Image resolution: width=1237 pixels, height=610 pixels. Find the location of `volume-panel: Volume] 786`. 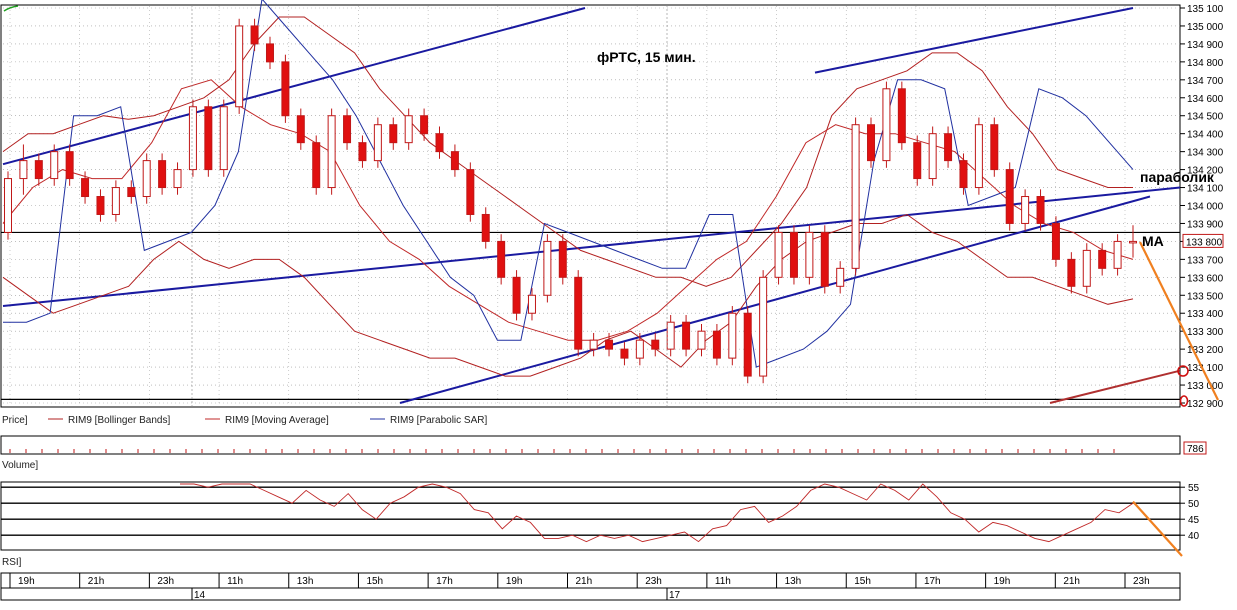

volume-panel: Volume] 786 is located at coordinates (604, 456).